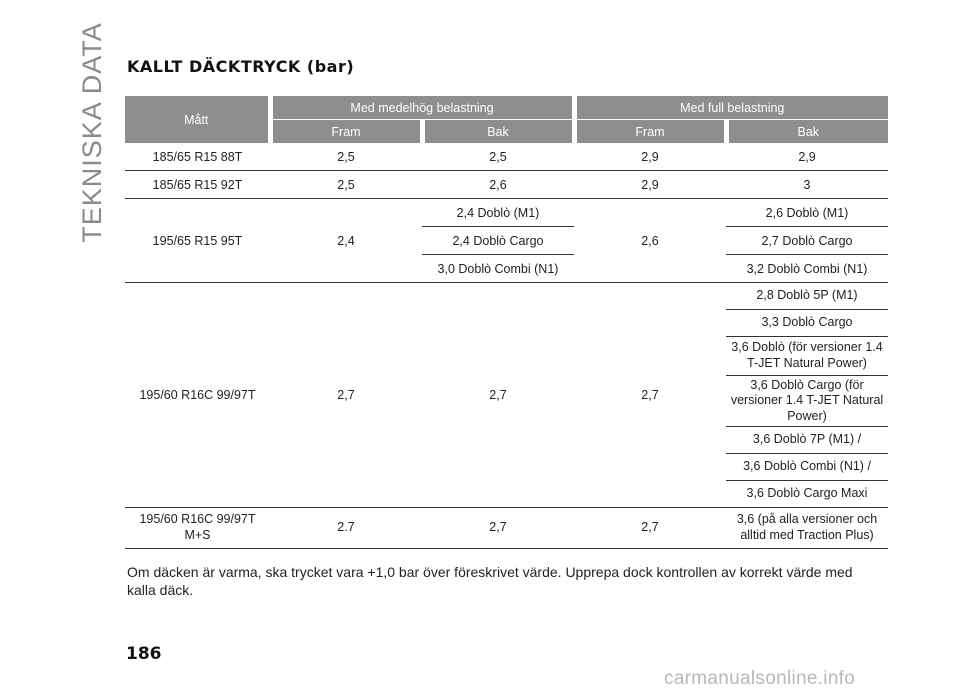  Describe the element at coordinates (807, 323) in the screenshot. I see `cell-full-rear: 3,3 Doblò Cargo` at that location.